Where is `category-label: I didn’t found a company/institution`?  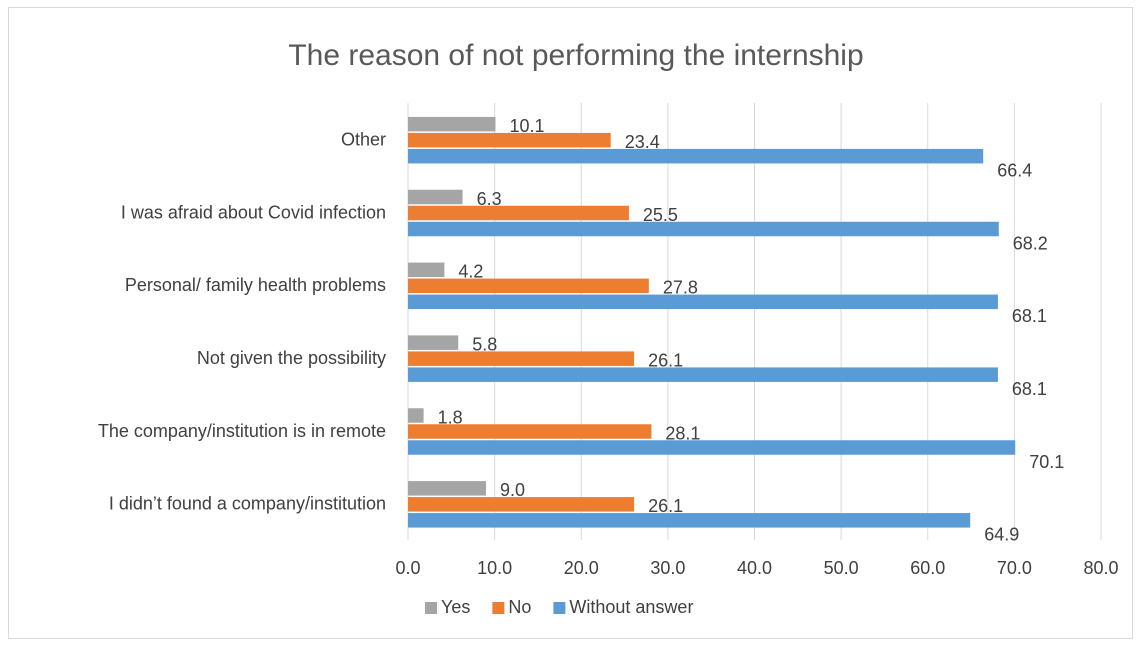
category-label: I didn’t found a company/institution is located at coordinates (247, 504).